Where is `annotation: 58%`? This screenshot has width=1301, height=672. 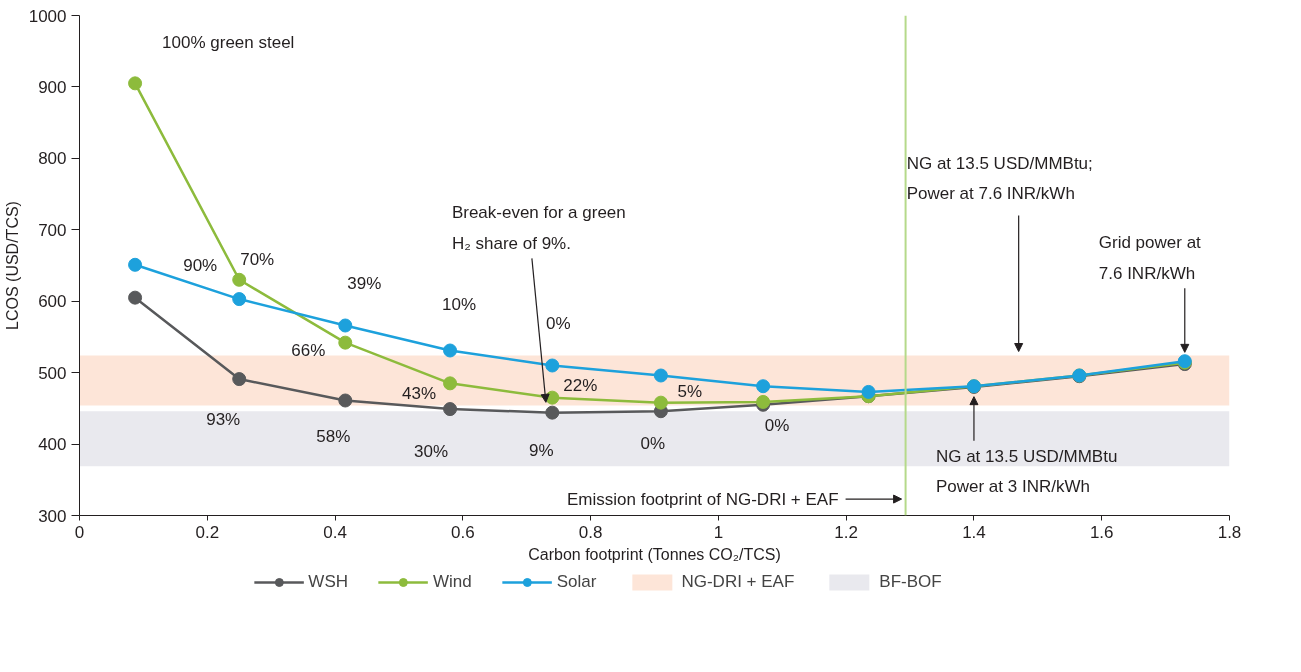 annotation: 58% is located at coordinates (333, 436).